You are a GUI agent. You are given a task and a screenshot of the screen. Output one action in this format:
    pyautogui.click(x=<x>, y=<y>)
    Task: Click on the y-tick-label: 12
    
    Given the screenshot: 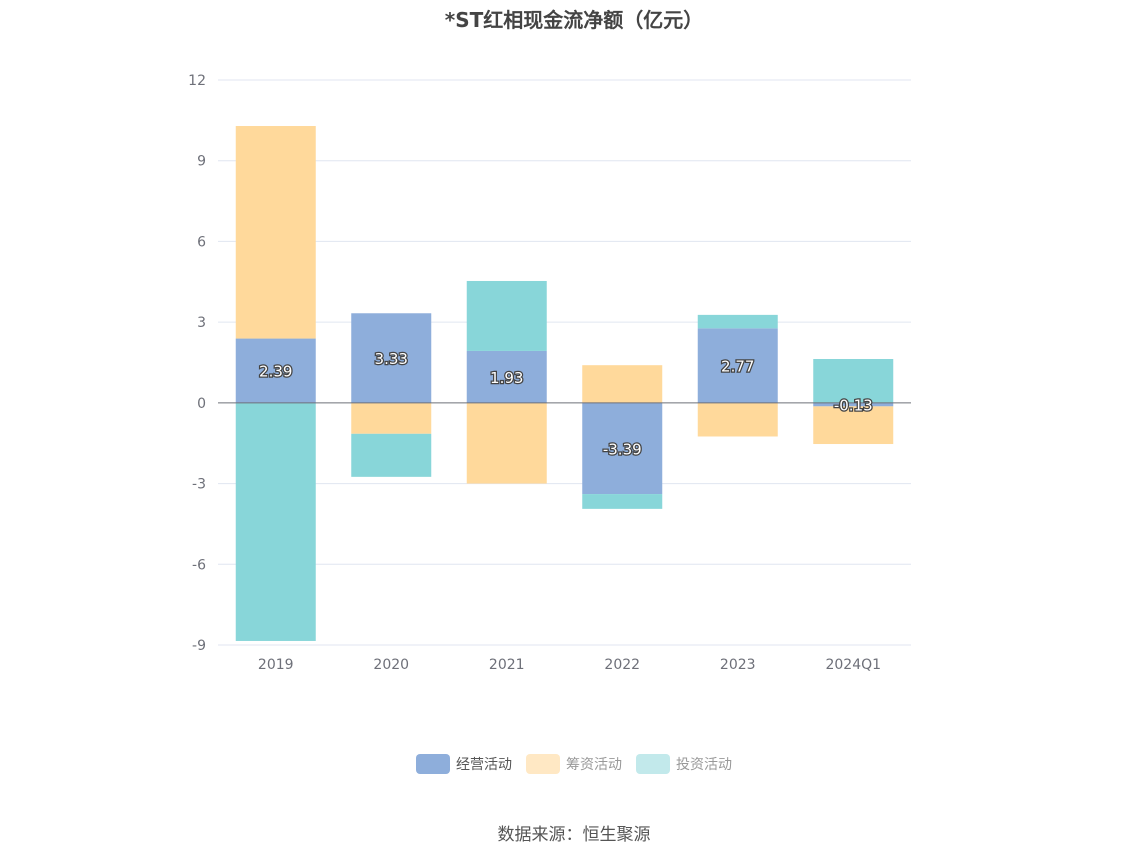 What is the action you would take?
    pyautogui.click(x=197, y=81)
    